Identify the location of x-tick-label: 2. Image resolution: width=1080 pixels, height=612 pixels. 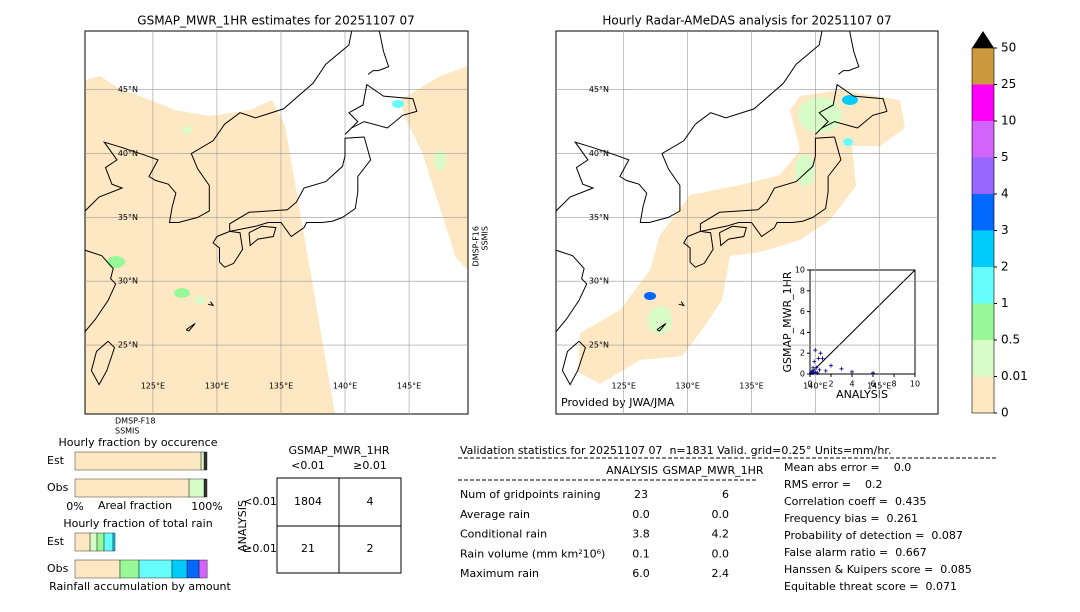
(830, 384).